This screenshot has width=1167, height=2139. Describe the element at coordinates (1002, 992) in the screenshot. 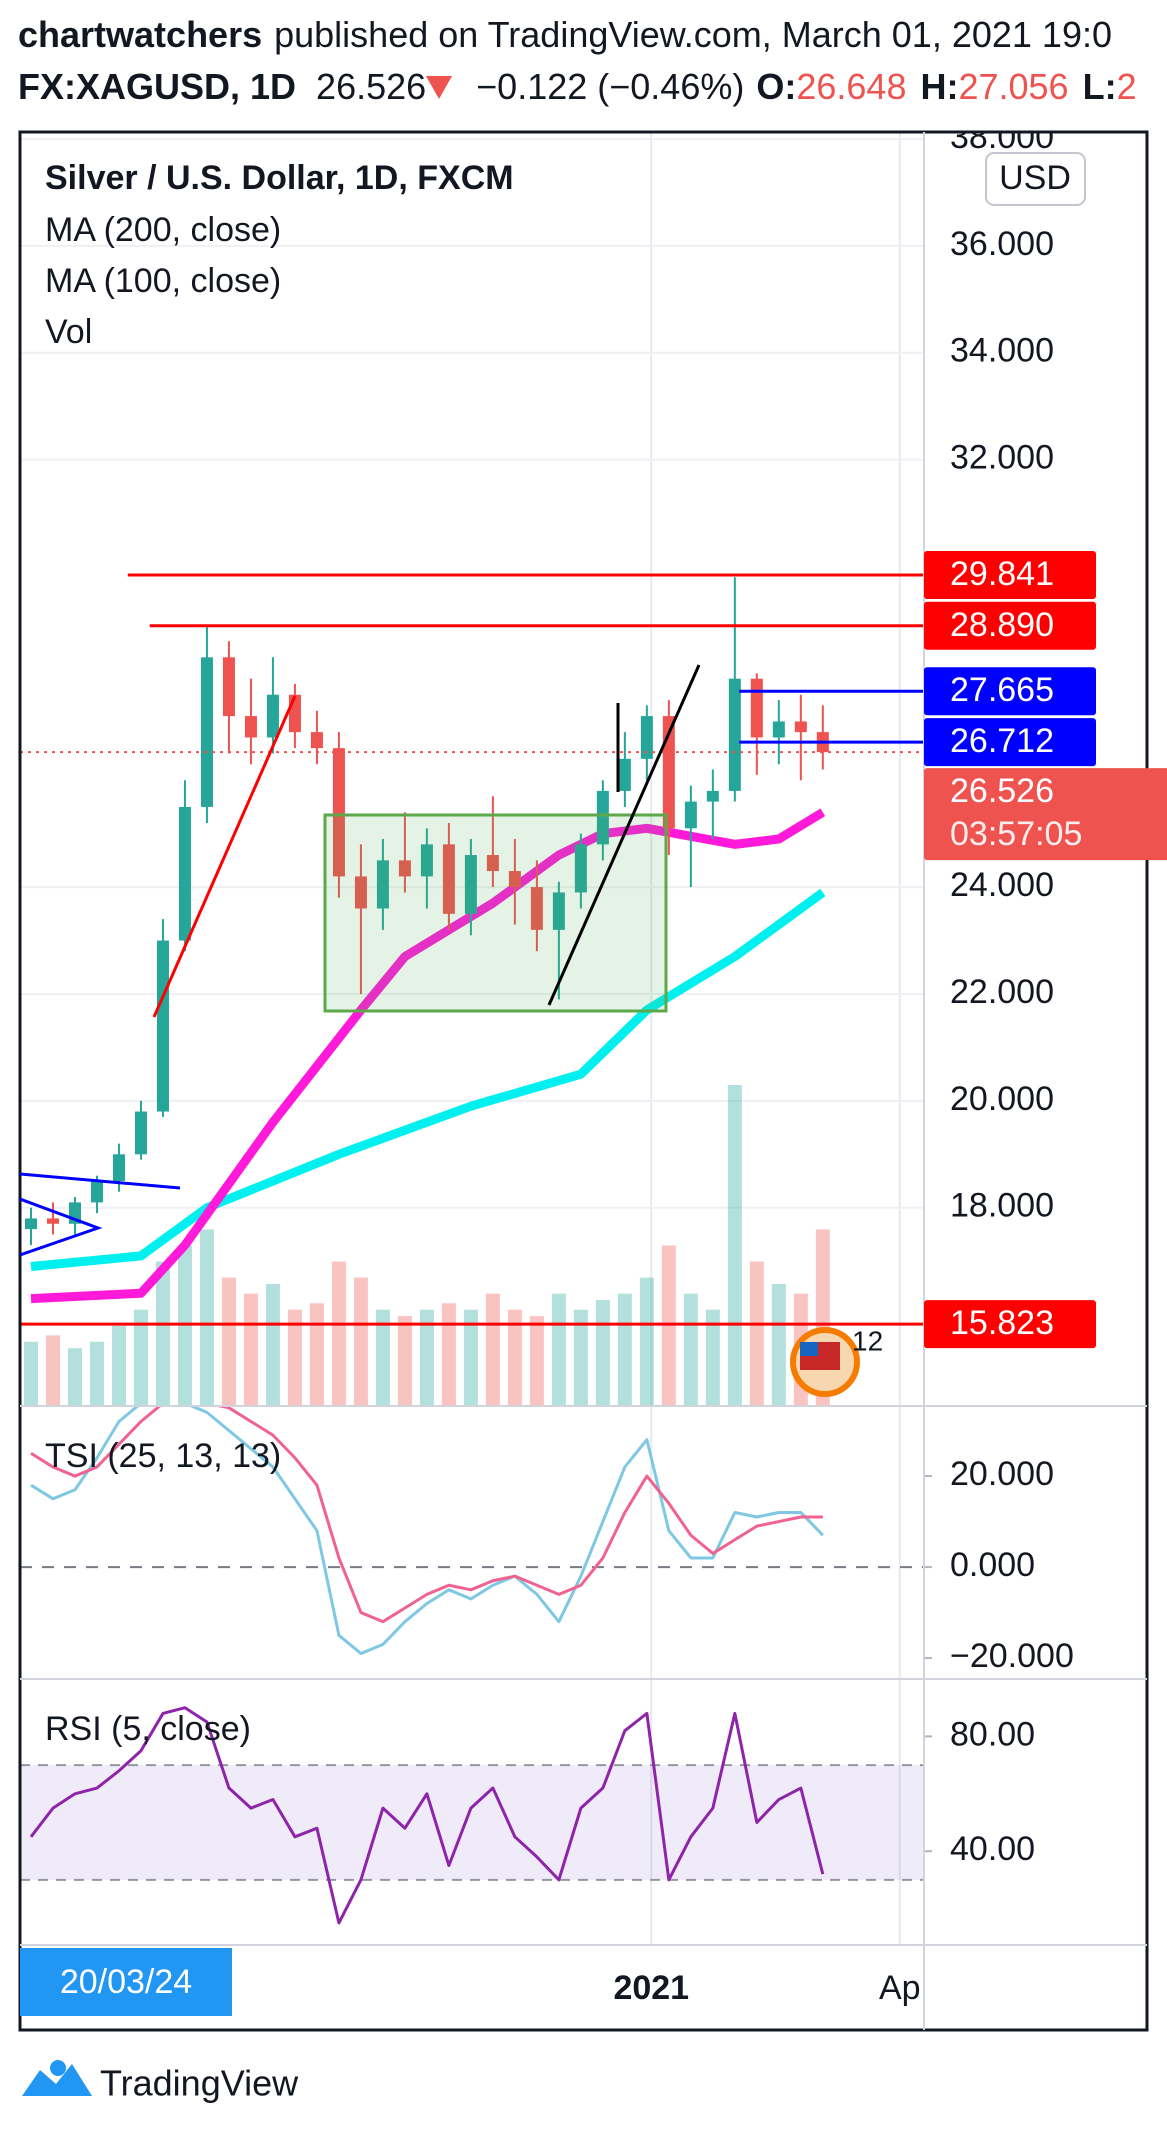

I see `y-tick-label: 22.000` at that location.